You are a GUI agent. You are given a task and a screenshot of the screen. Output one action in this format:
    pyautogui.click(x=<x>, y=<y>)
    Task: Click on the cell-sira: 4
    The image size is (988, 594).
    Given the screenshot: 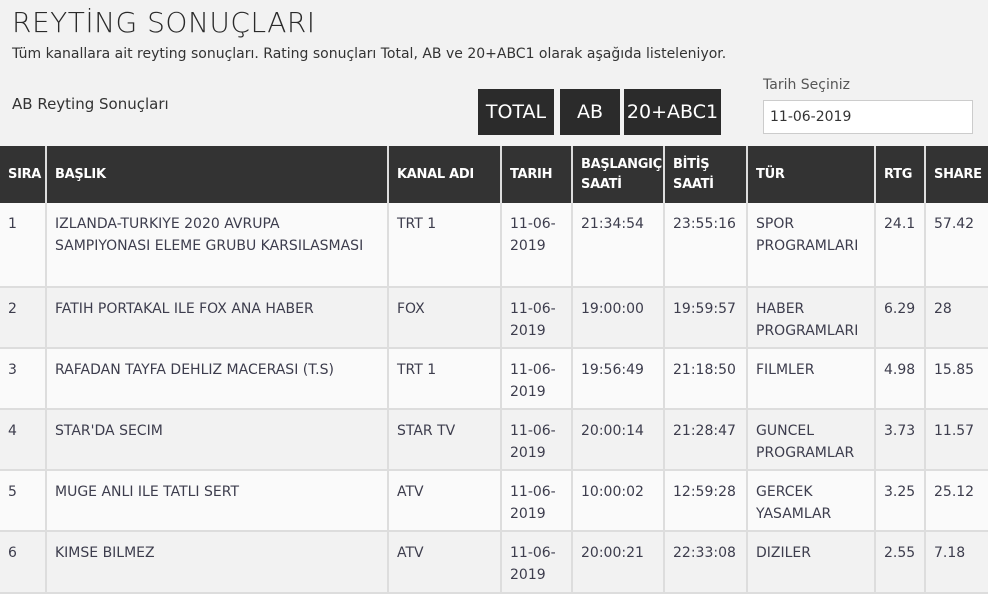 What is the action you would take?
    pyautogui.click(x=23, y=440)
    